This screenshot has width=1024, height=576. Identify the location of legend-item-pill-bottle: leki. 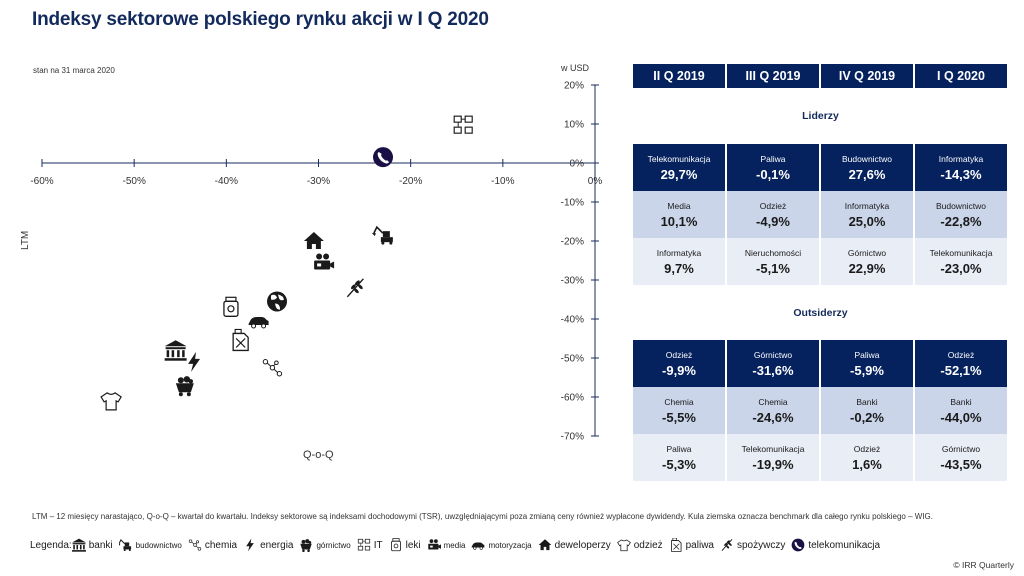
(405, 545).